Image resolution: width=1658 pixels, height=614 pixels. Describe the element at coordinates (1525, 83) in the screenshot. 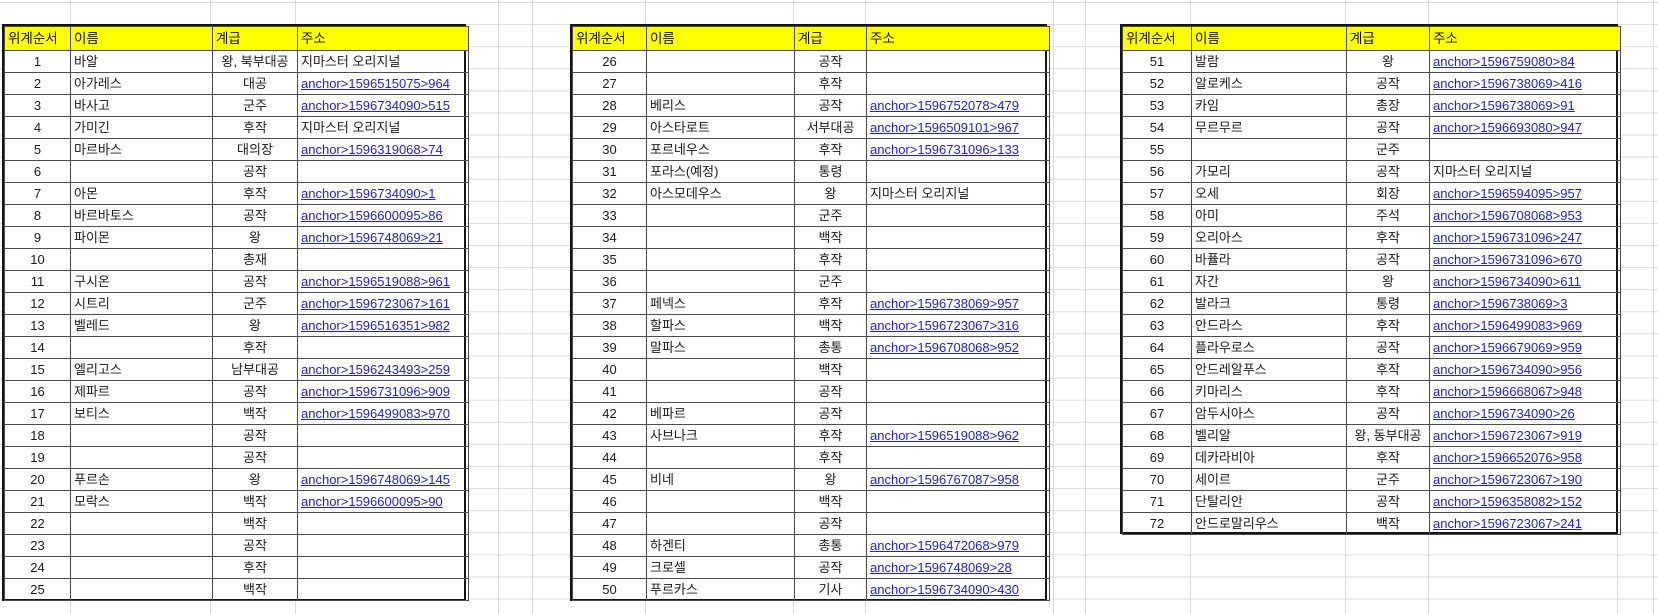

I see `cell-address: anchor>1596738069>416` at that location.